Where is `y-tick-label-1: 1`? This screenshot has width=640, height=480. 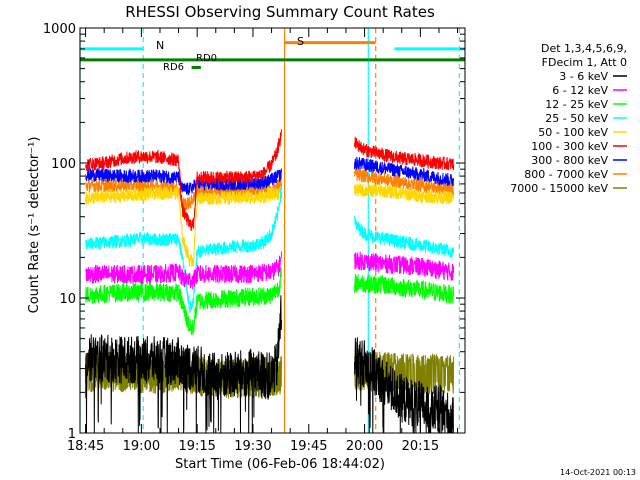 y-tick-label-1: 1 is located at coordinates (72, 434).